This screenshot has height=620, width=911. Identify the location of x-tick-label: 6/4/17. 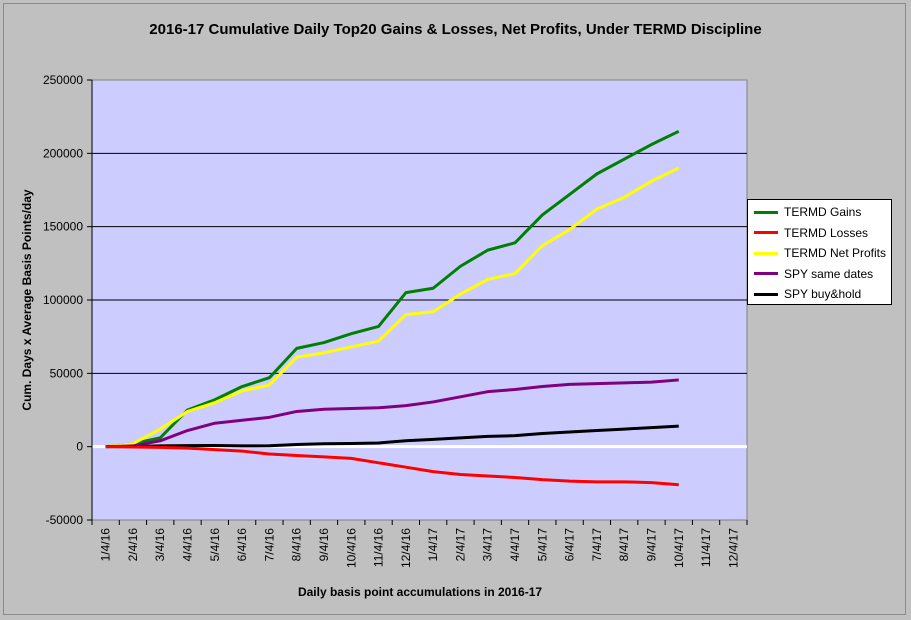
(570, 545).